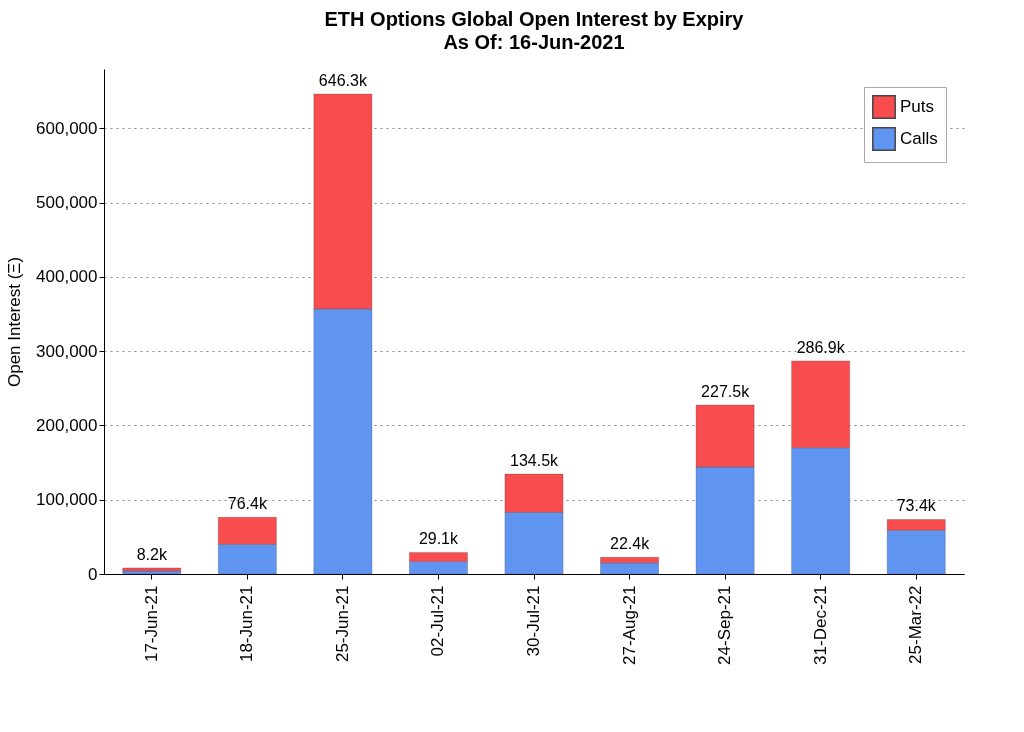 Image resolution: width=1024 pixels, height=732 pixels. I want to click on total-label: 286.9k, so click(821, 347).